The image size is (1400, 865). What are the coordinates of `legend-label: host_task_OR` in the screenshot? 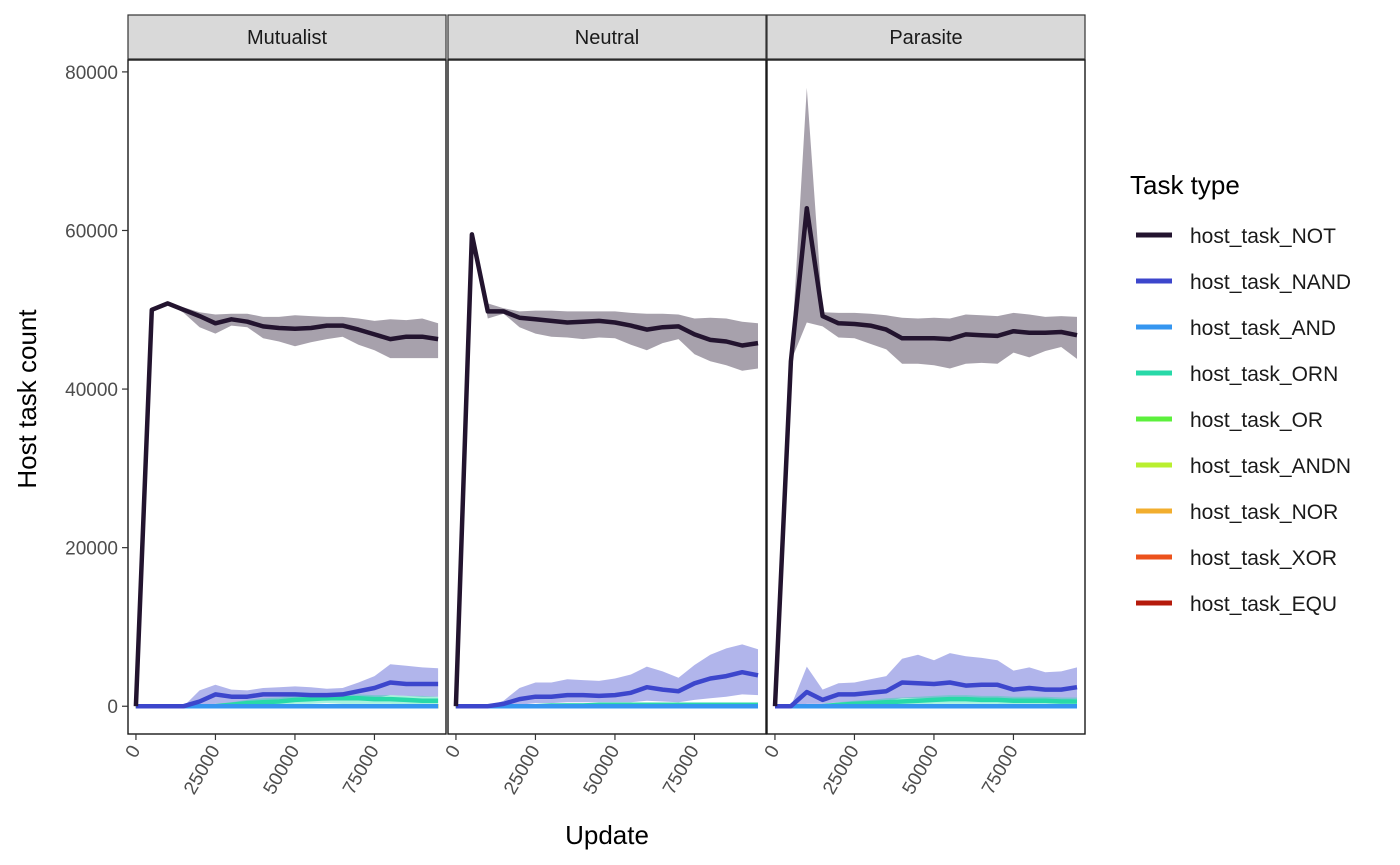 It's located at (1256, 420).